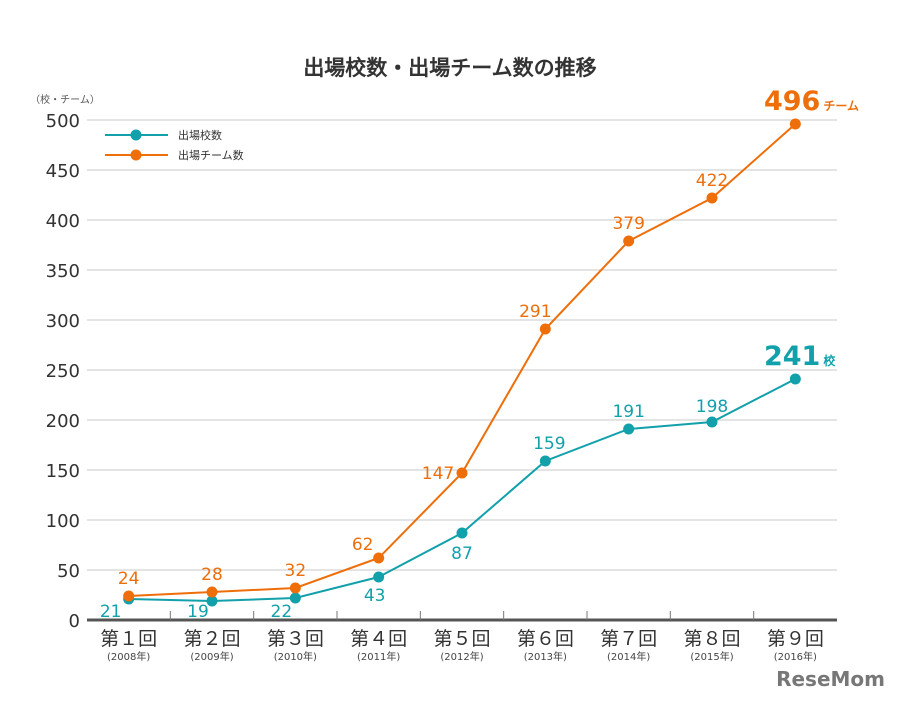 Image resolution: width=900 pixels, height=704 pixels. I want to click on data-label: 147, so click(438, 474).